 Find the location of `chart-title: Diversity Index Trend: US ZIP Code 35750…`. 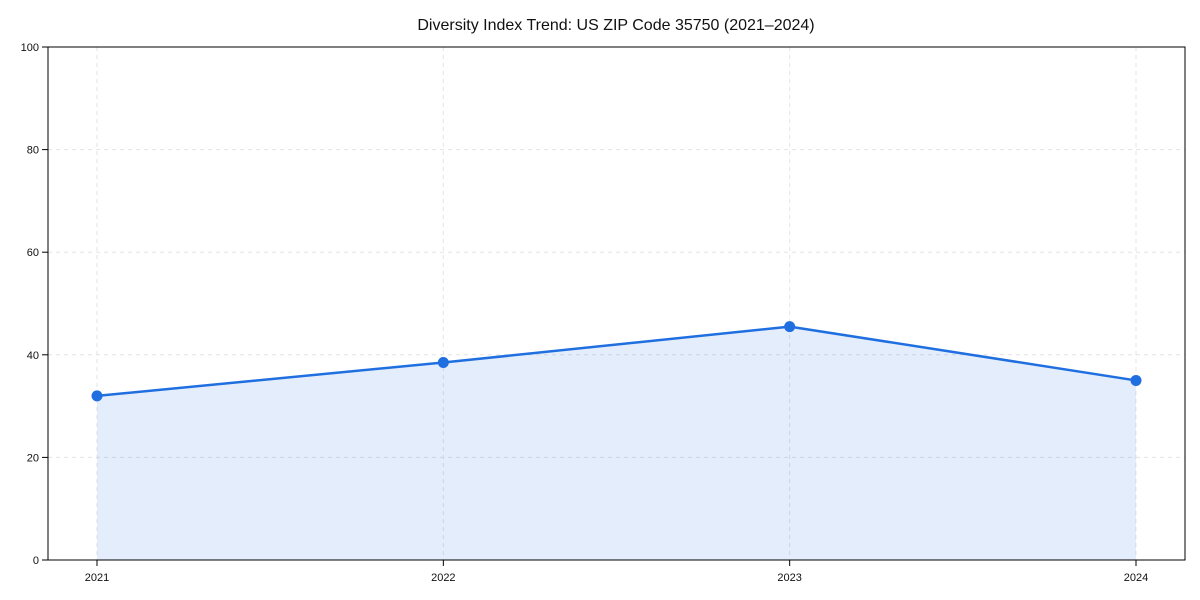

chart-title: Diversity Index Trend: US ZIP Code 35750… is located at coordinates (615, 25).